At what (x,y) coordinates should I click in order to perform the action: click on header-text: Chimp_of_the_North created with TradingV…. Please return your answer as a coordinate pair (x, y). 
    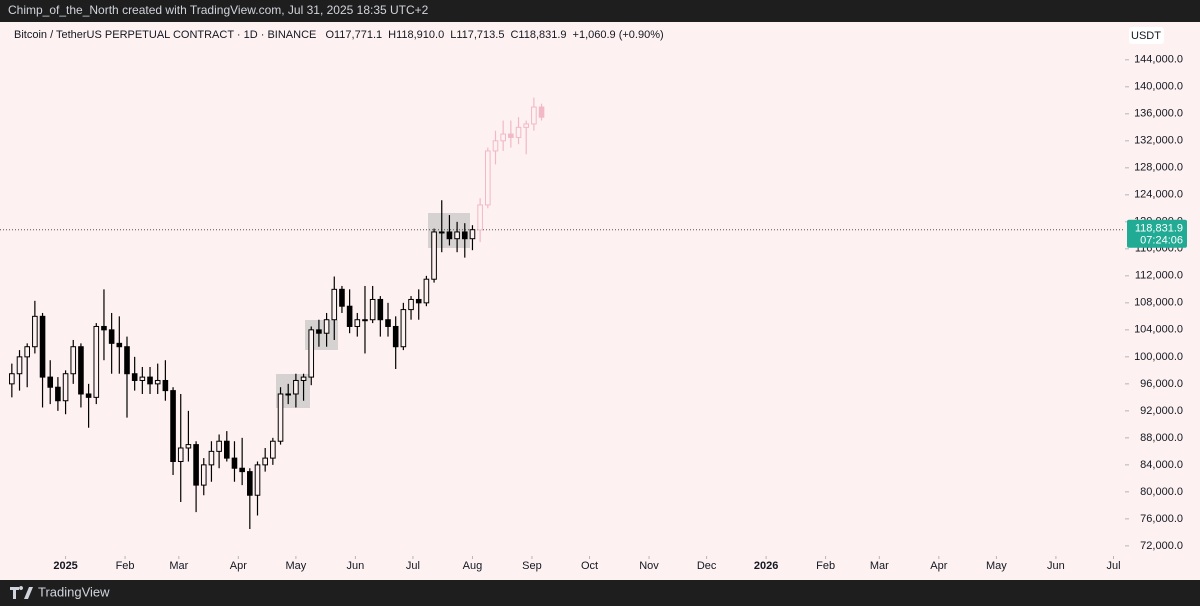
    Looking at the image, I should click on (218, 10).